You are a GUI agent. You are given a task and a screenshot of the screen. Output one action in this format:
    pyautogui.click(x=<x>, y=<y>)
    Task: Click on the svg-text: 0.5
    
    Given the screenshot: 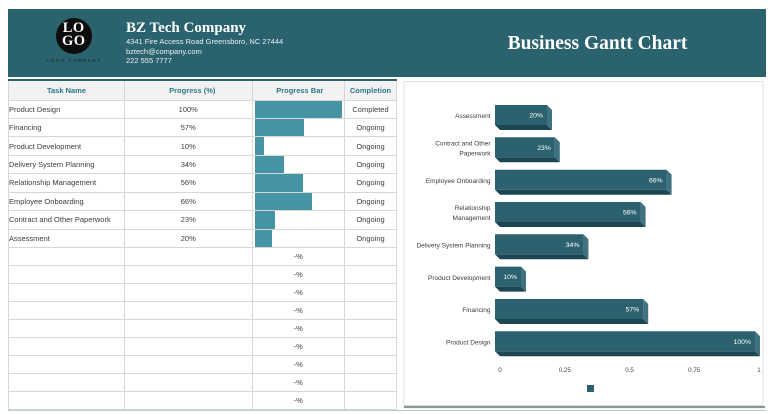 What is the action you would take?
    pyautogui.click(x=629, y=370)
    